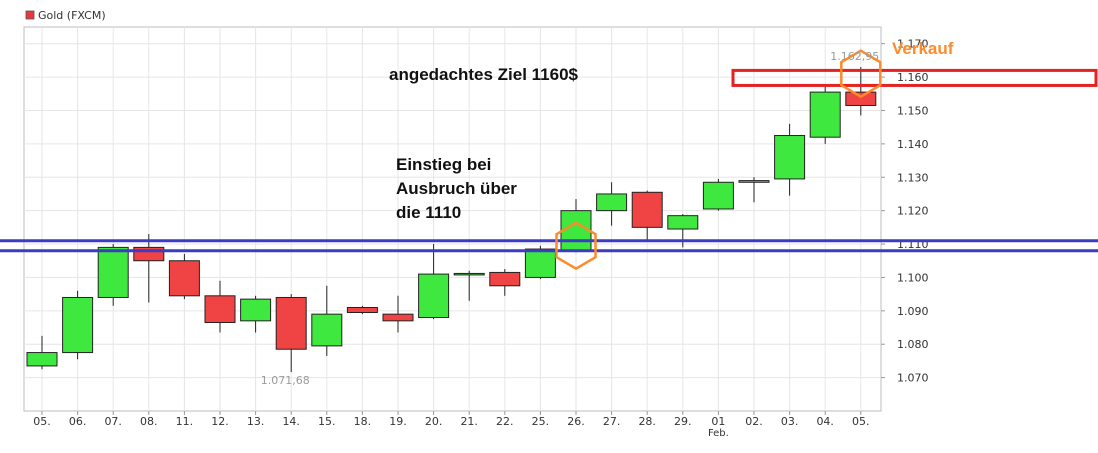 This screenshot has width=1098, height=453. I want to click on legend-swatch, so click(30, 15).